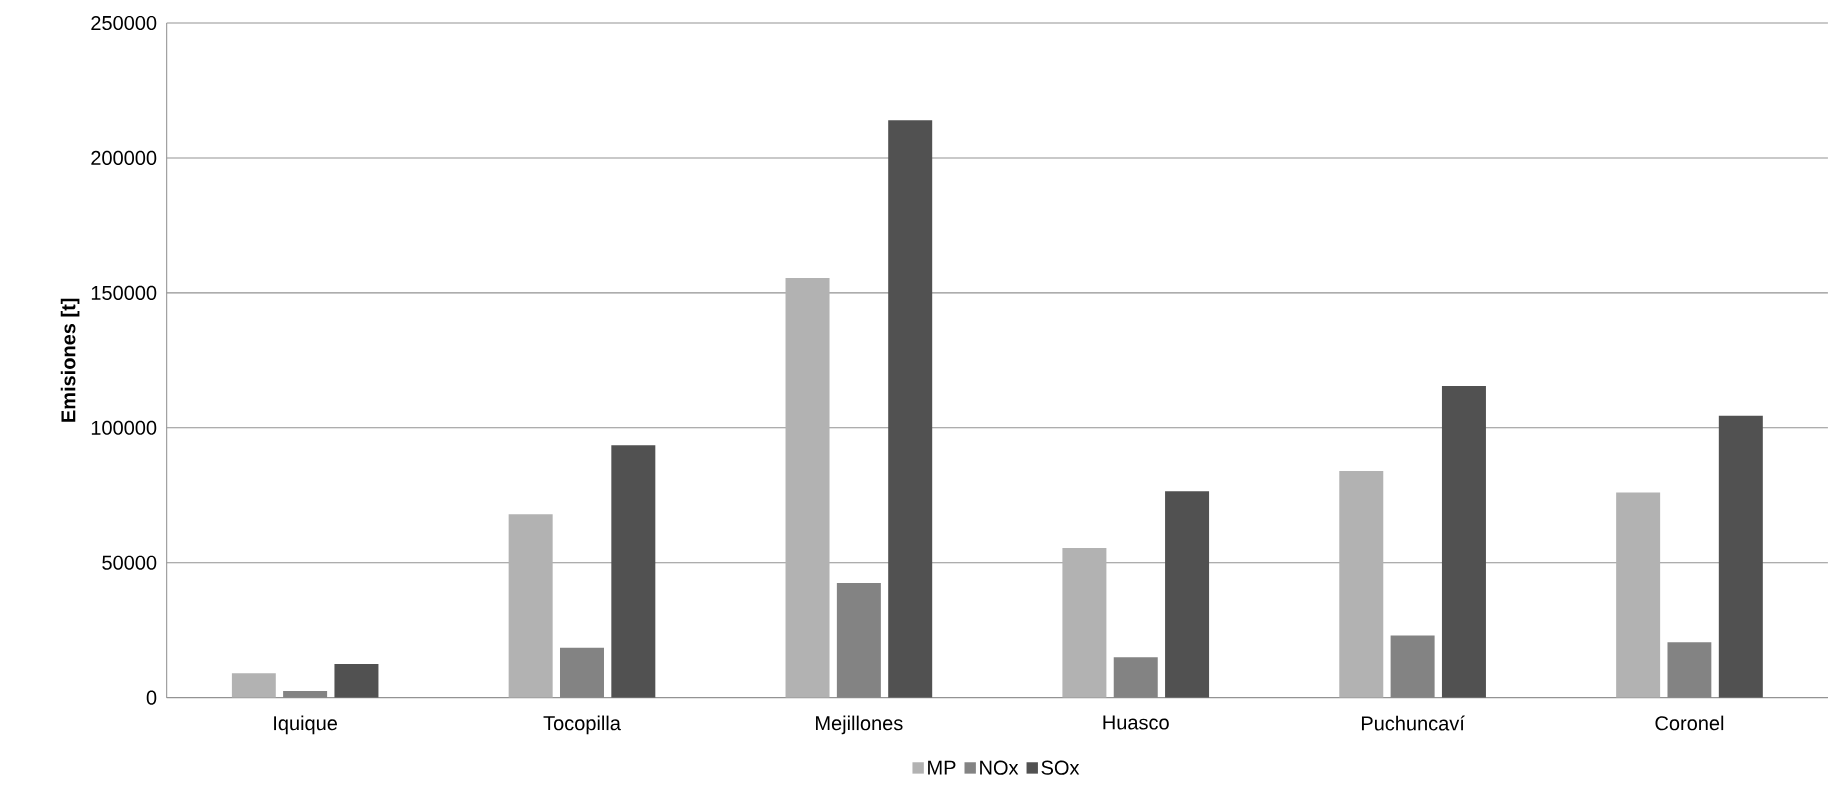 The width and height of the screenshot is (1829, 807). I want to click on x-tick-label: Puchuncaví, so click(1413, 723).